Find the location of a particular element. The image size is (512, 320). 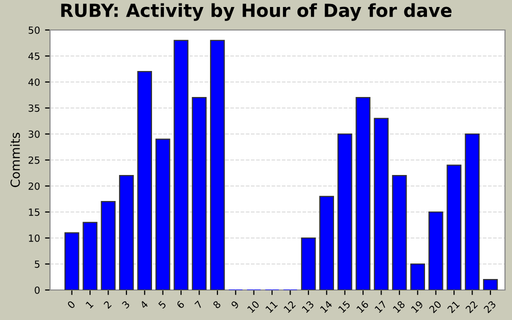

x-tick-label: 5 is located at coordinates (162, 304).